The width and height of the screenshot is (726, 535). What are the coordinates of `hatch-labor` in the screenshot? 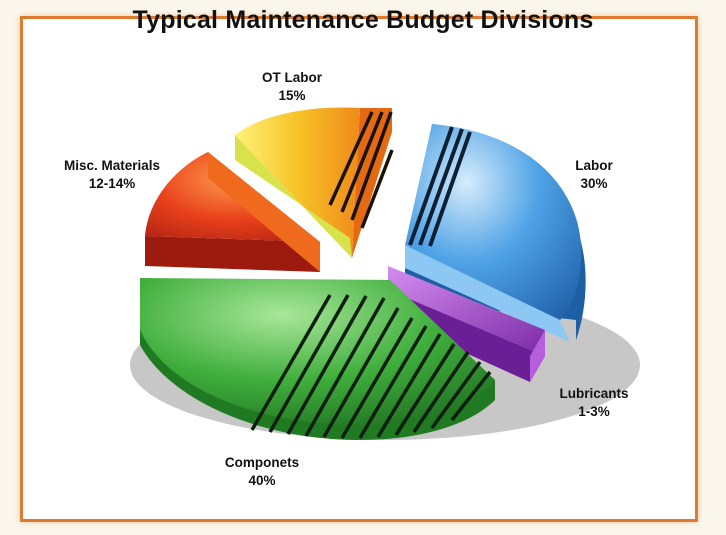 It's located at (440, 186).